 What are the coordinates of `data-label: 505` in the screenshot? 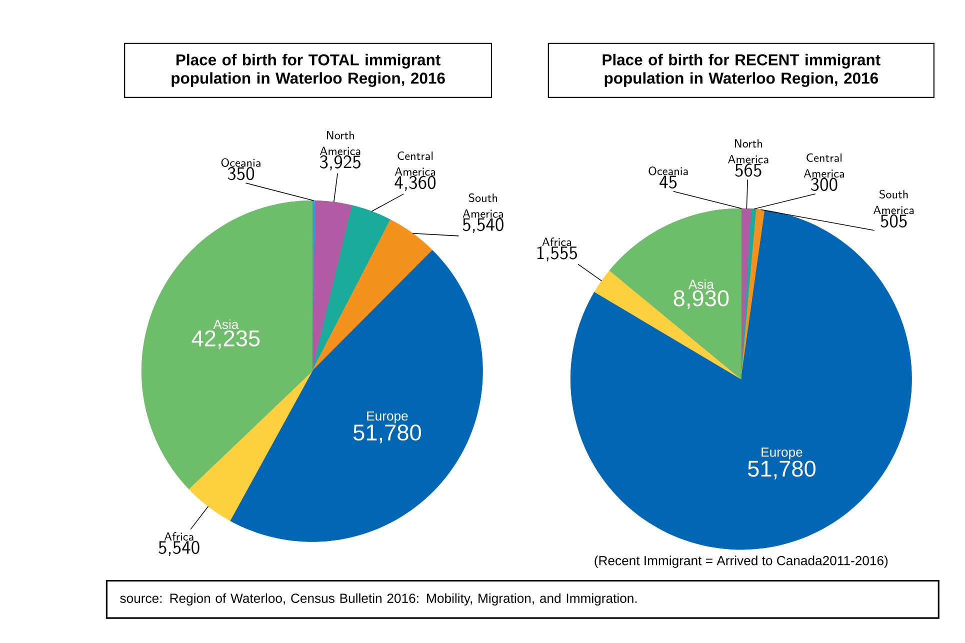 It's located at (893, 221).